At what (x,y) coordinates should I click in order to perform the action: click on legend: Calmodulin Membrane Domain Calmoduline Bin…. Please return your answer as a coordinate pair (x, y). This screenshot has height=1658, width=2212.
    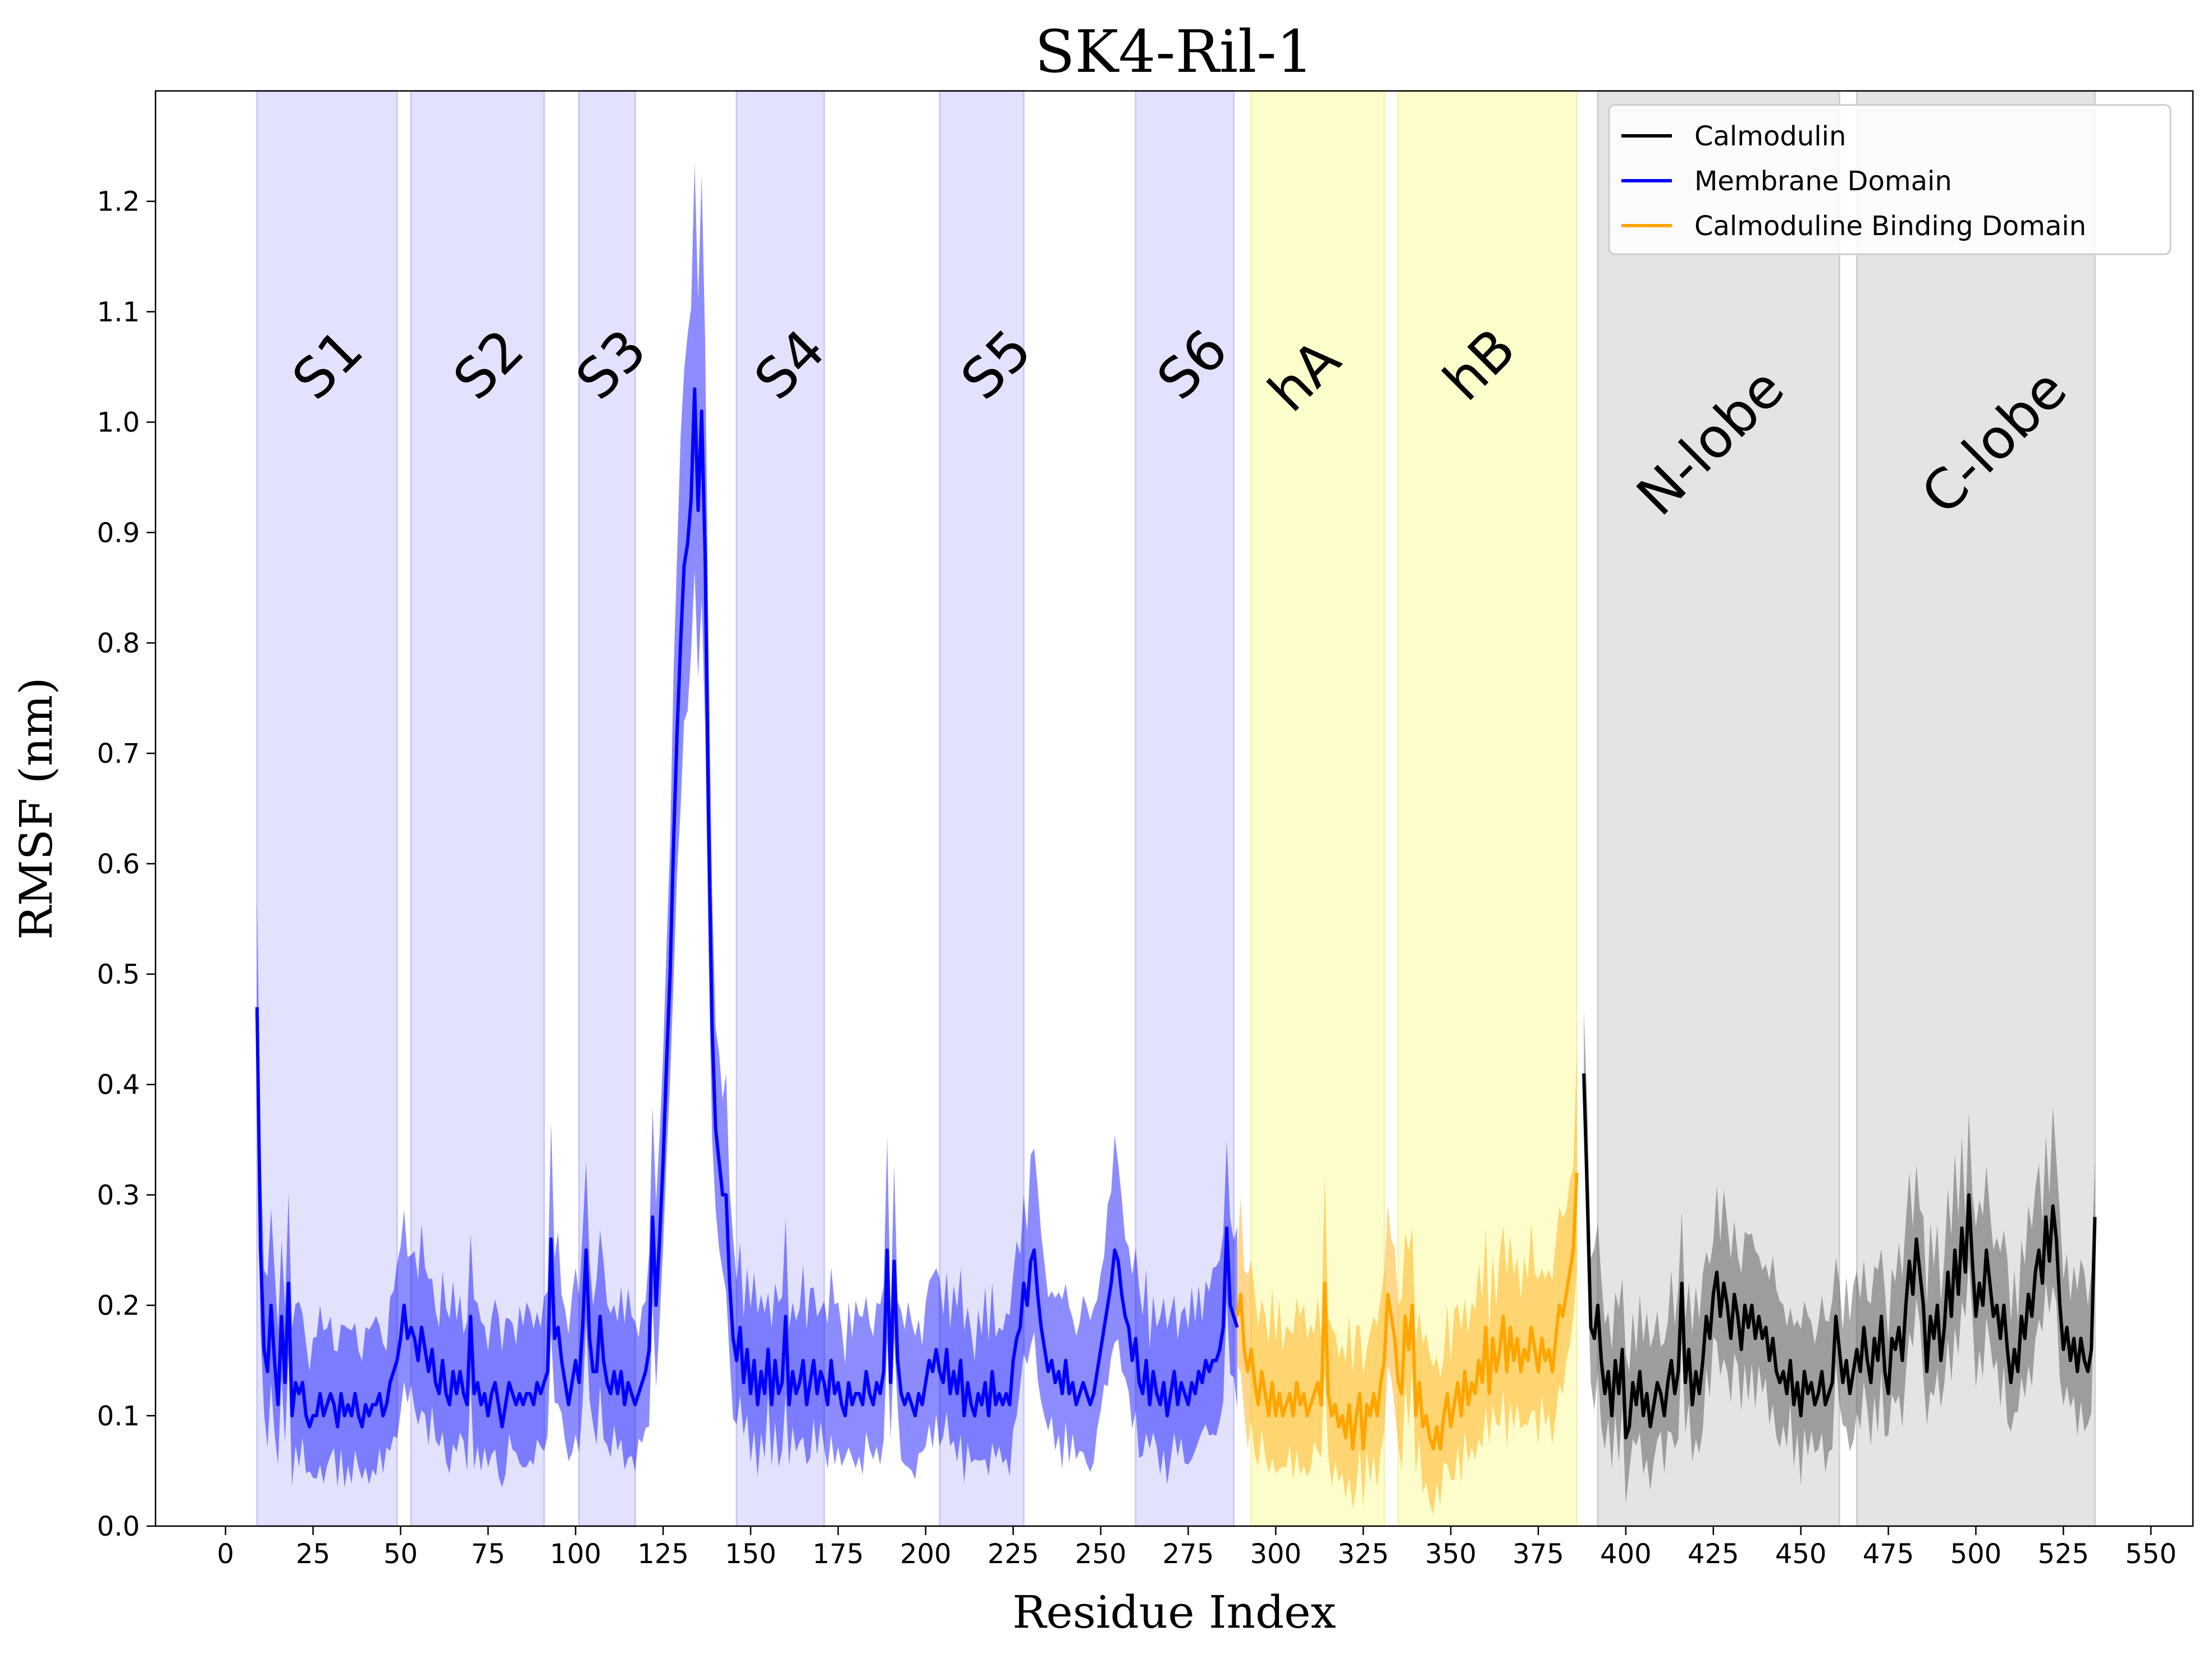
    Looking at the image, I should click on (1890, 179).